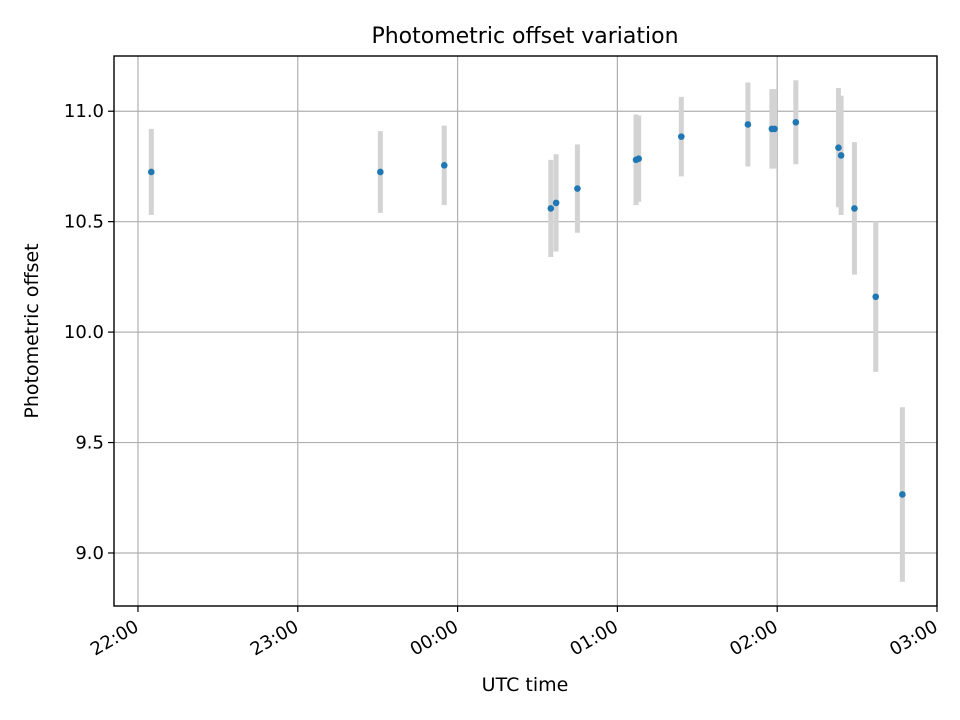  I want to click on x-tick-label: 03:00, so click(913, 638).